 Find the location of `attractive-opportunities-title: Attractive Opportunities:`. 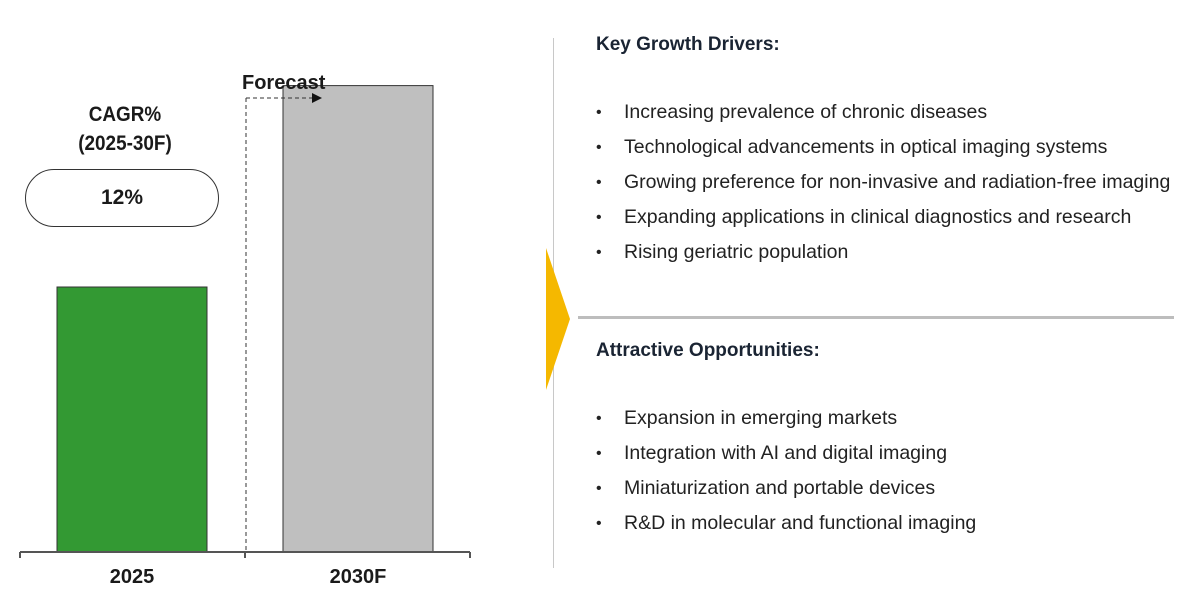

attractive-opportunities-title: Attractive Opportunities: is located at coordinates (708, 350).